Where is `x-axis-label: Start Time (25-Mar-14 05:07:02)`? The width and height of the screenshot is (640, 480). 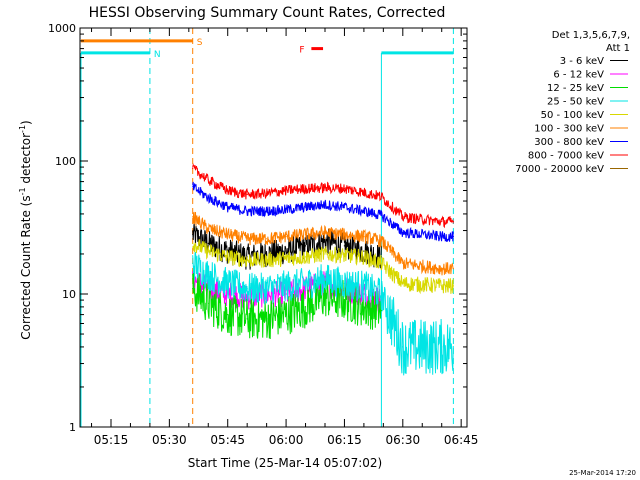
x-axis-label: Start Time (25-Mar-14 05:07:02) is located at coordinates (285, 463).